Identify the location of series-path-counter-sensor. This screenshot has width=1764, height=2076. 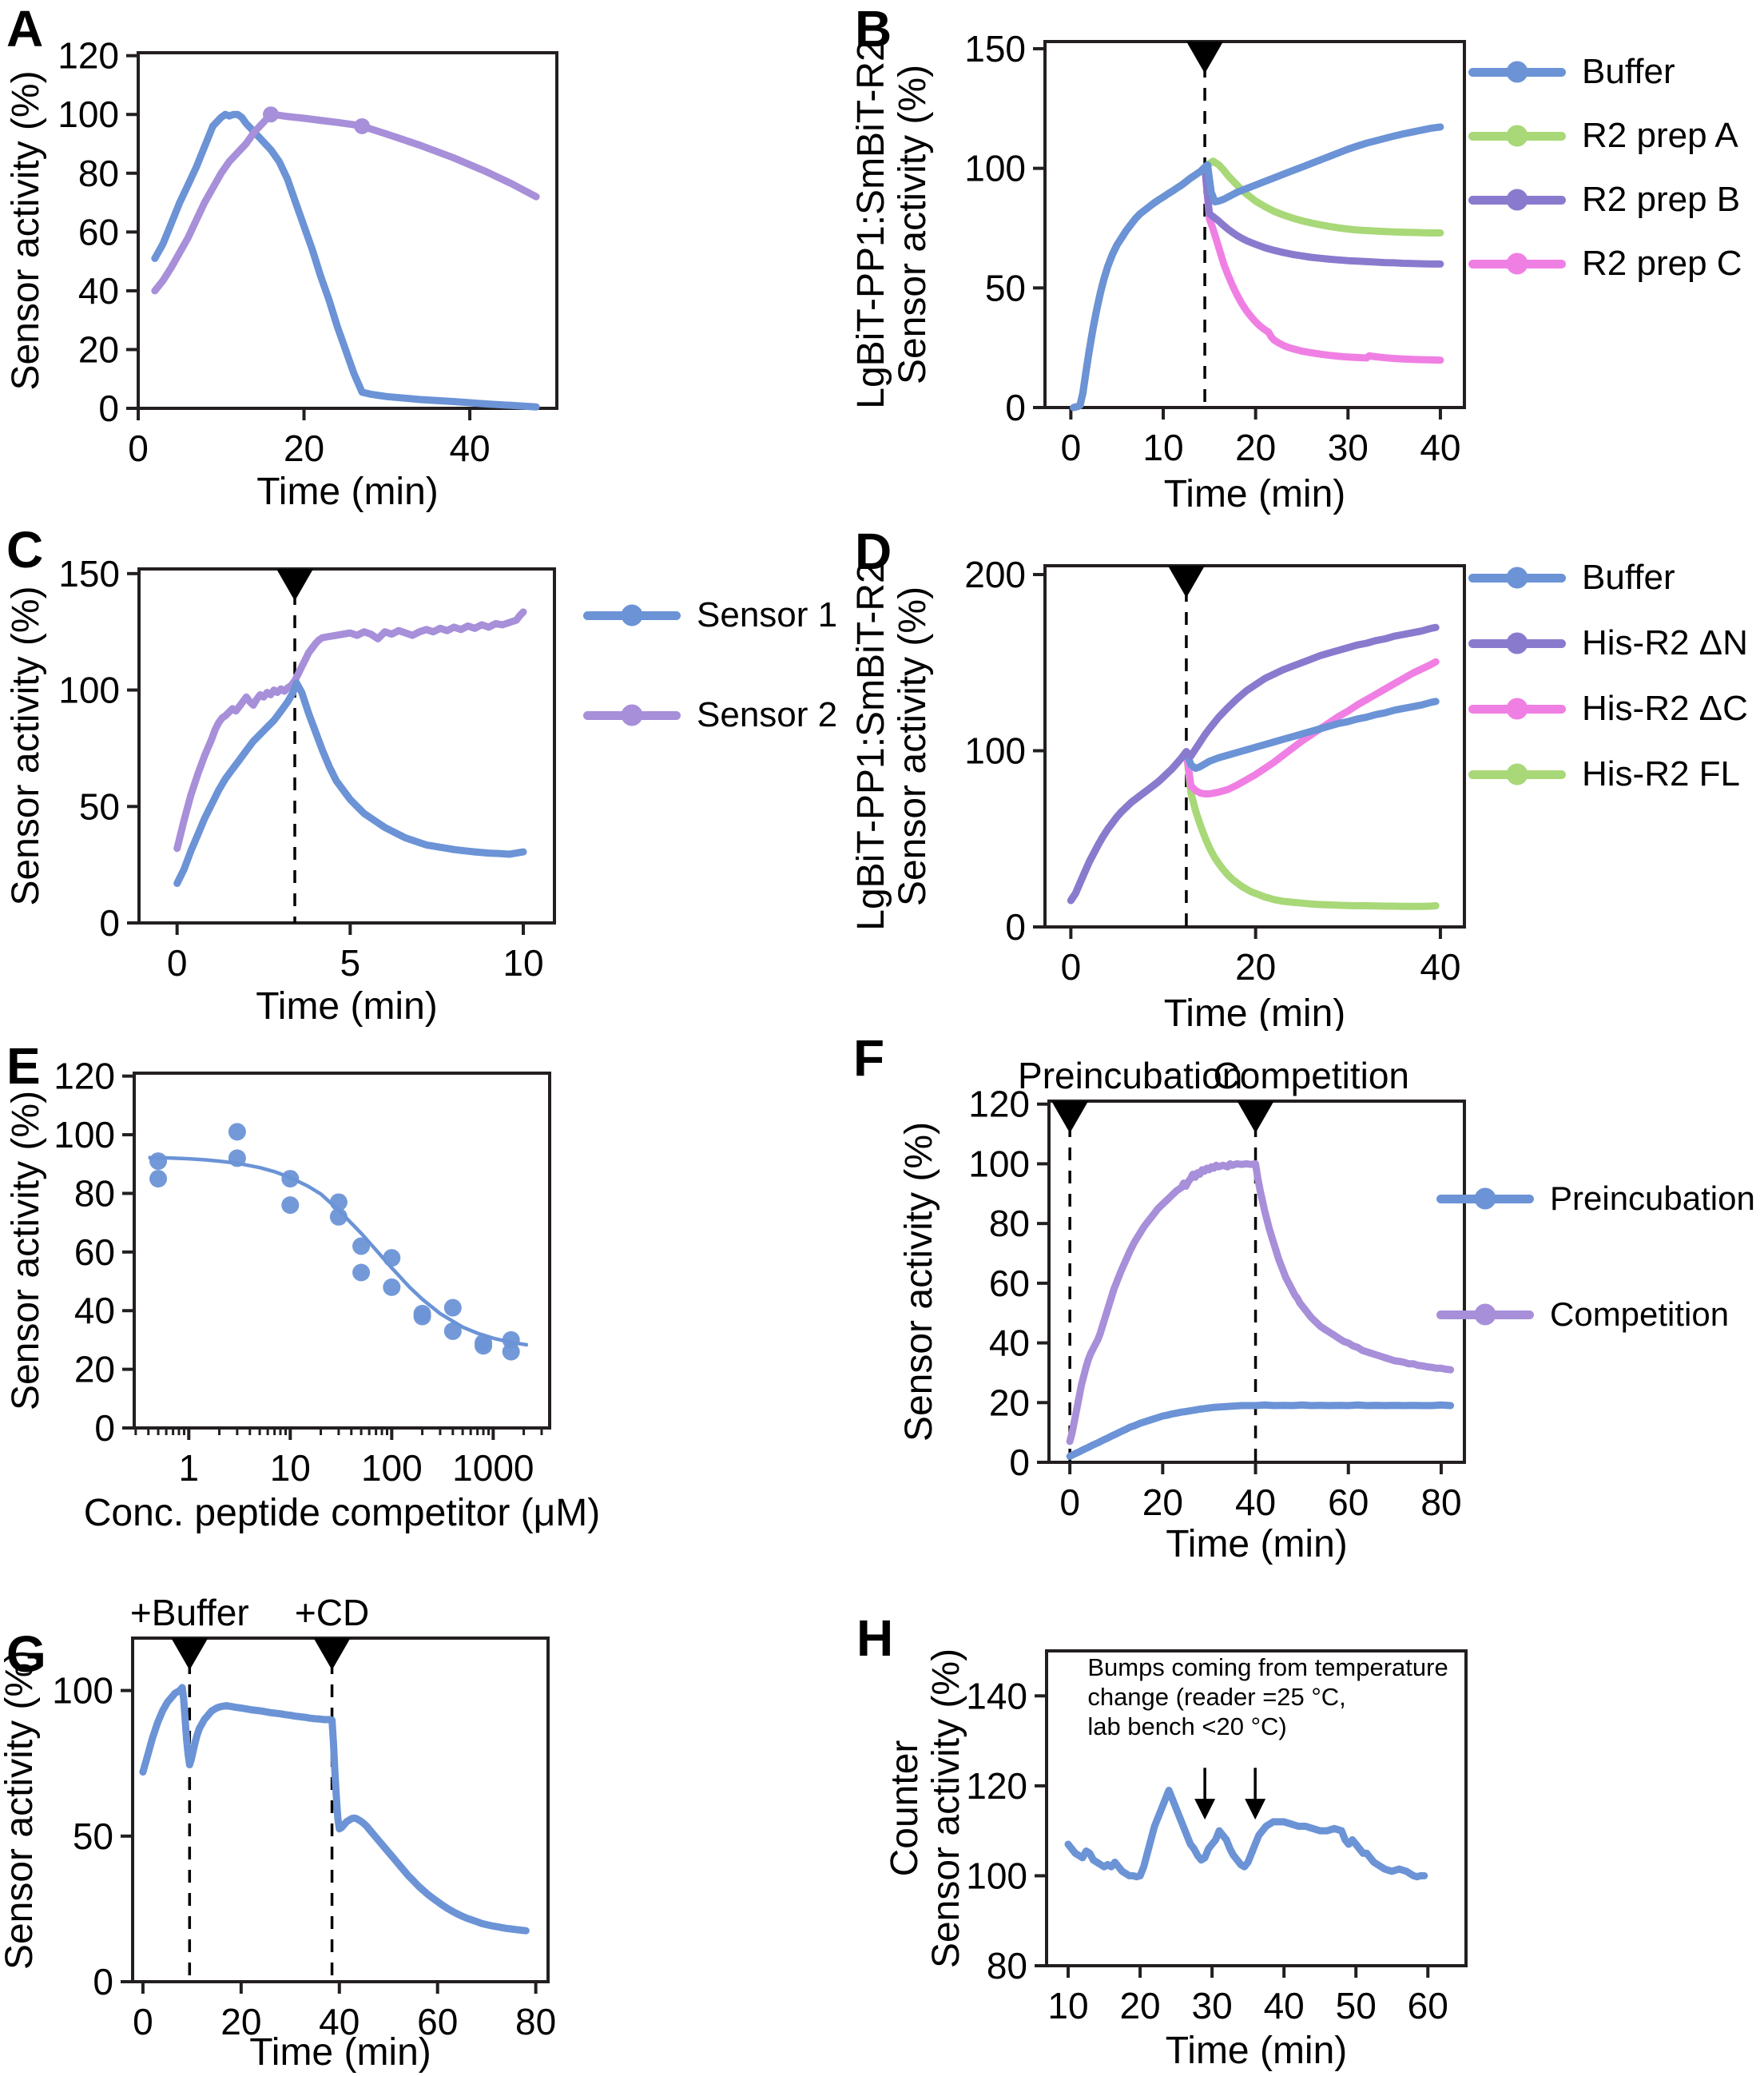
(1246, 1834).